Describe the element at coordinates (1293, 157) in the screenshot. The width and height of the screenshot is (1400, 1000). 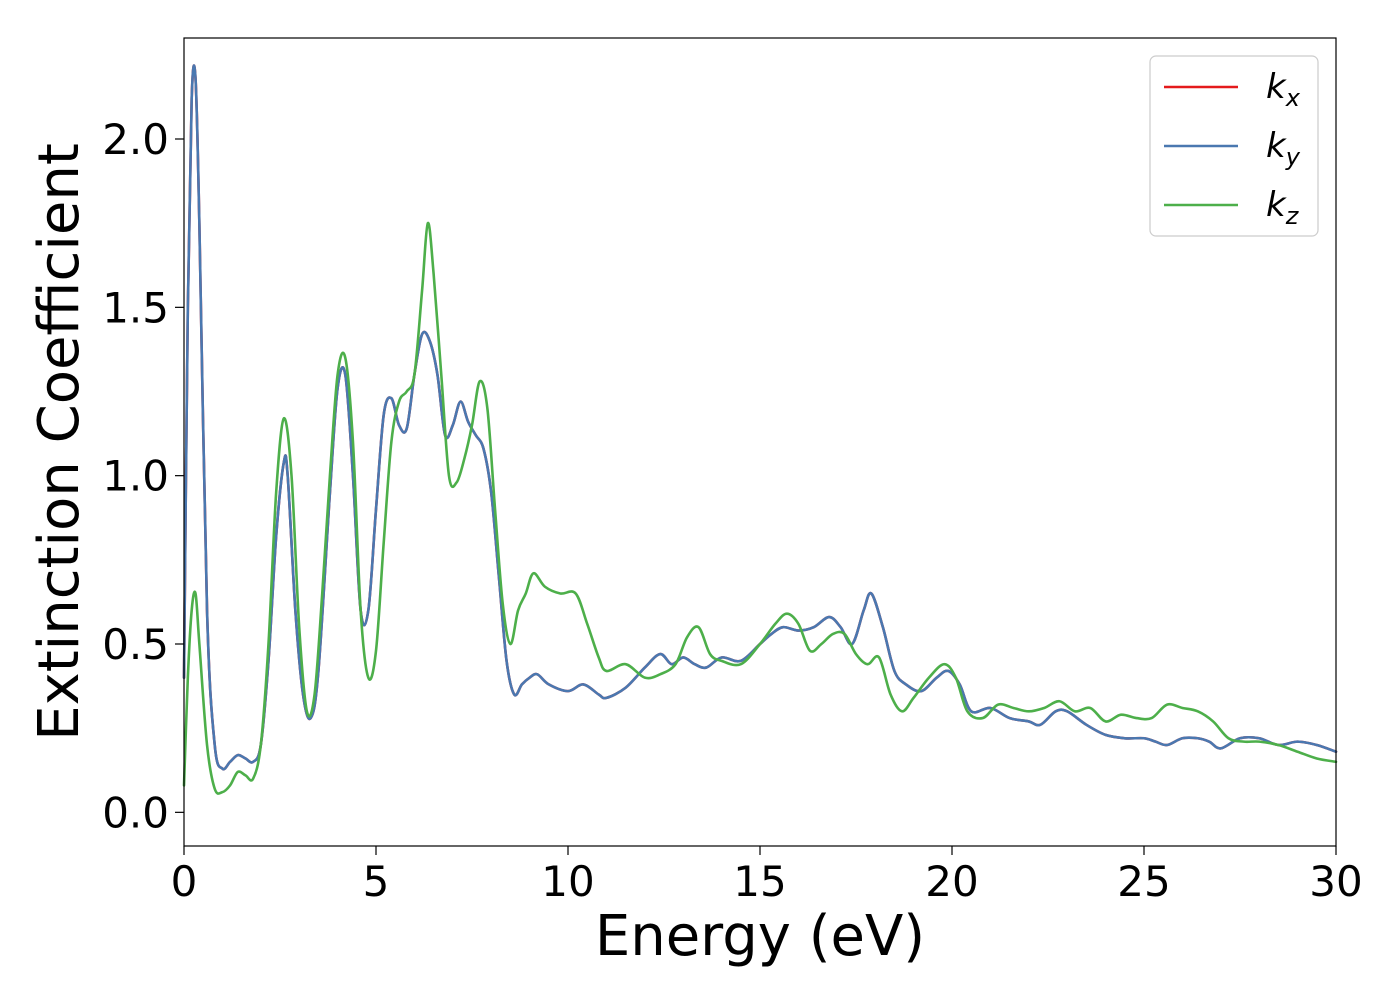
I see `legend-label-subscript: y` at that location.